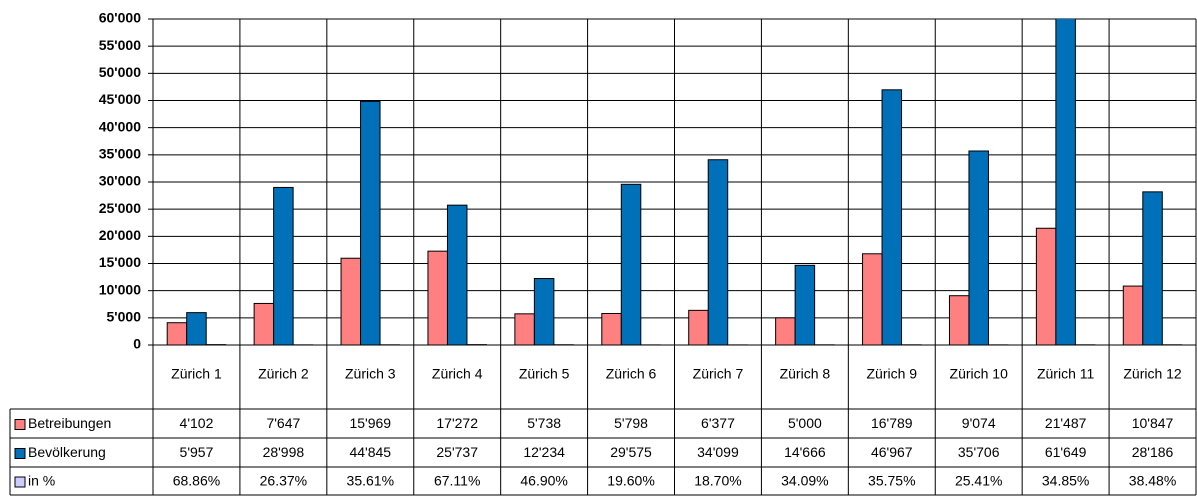 The width and height of the screenshot is (1197, 497). What do you see at coordinates (631, 374) in the screenshot?
I see `x-tick-label: Zürich 6` at bounding box center [631, 374].